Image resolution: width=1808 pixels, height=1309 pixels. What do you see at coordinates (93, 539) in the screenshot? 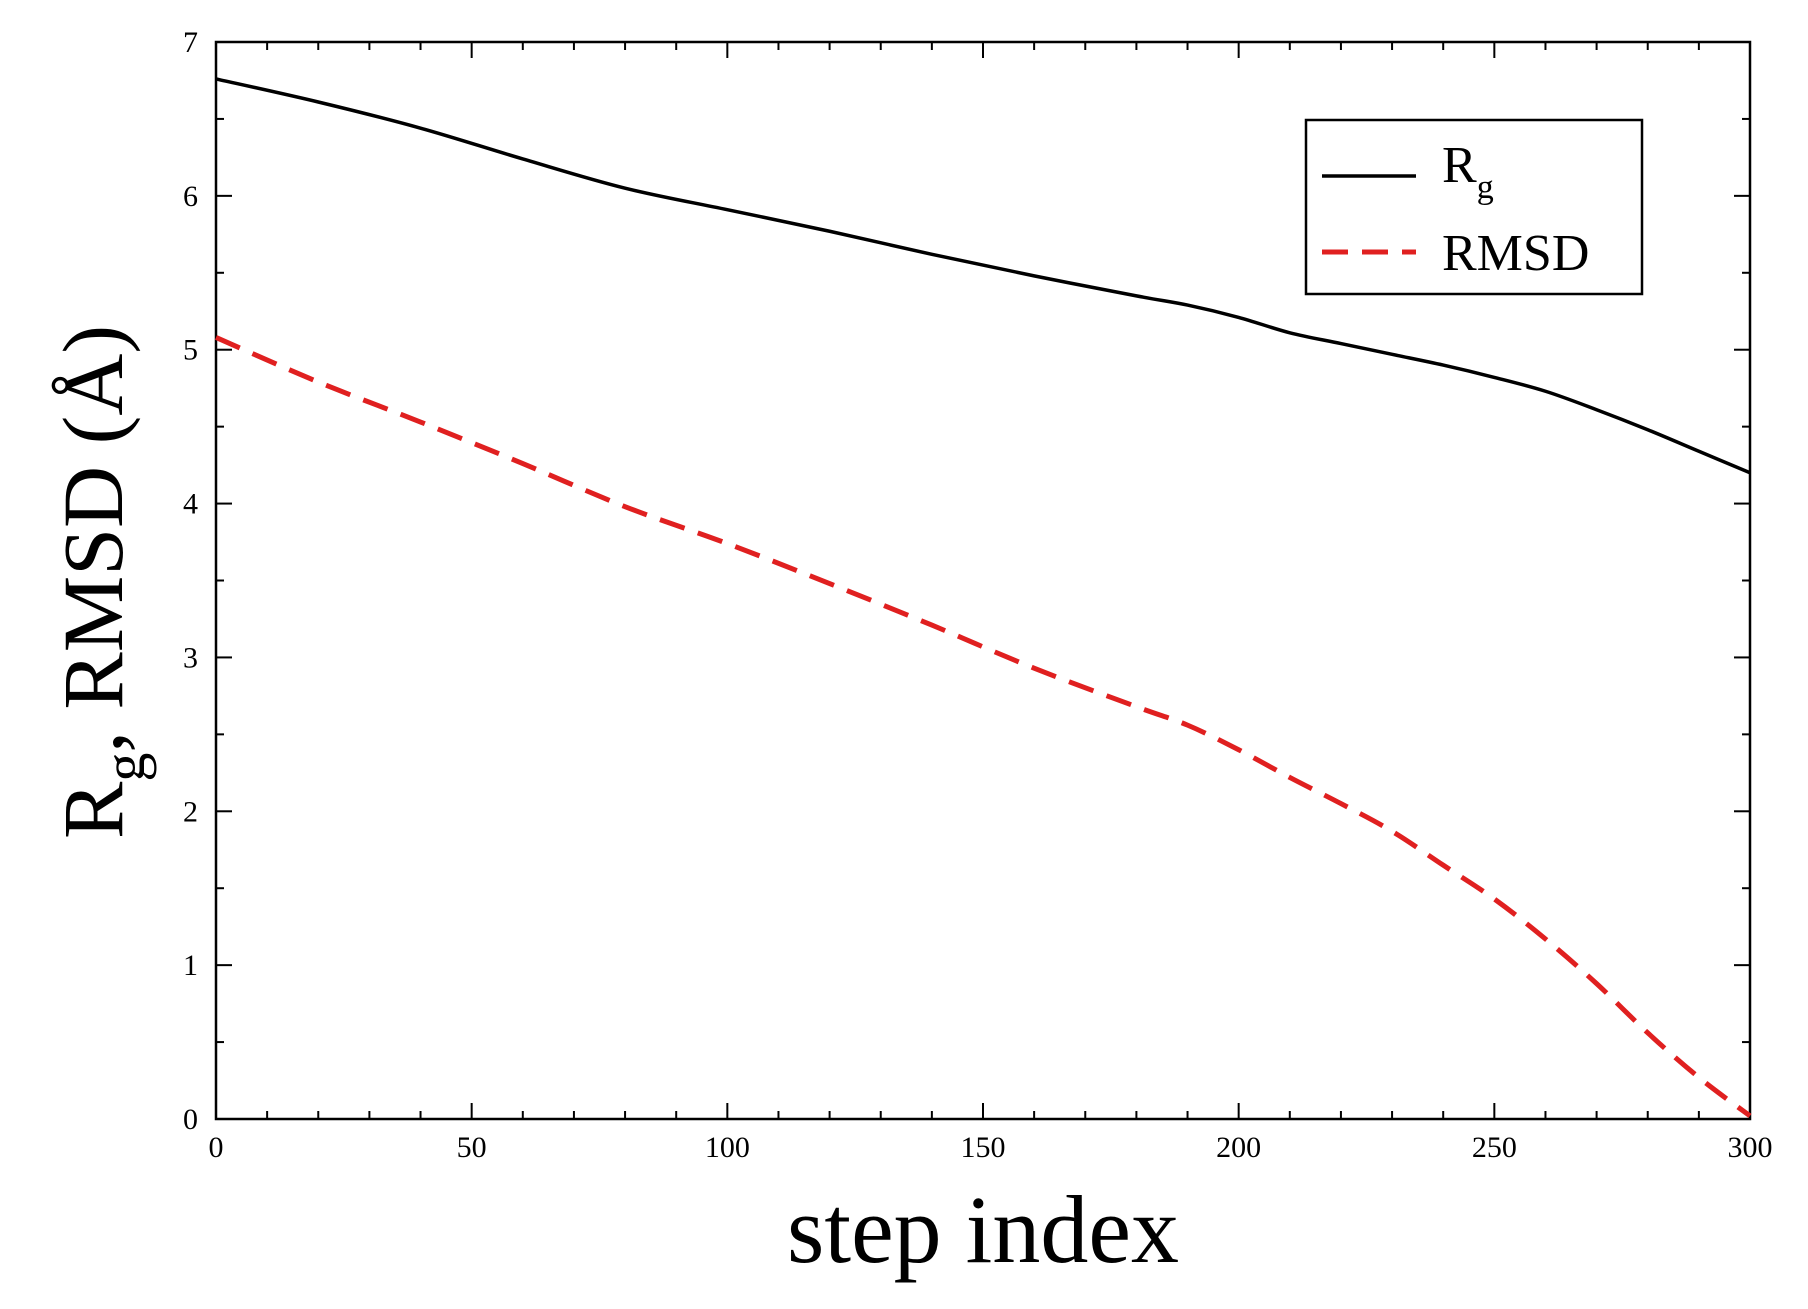
I see `y-axis-label-rest: , RMSD (Å)` at bounding box center [93, 539].